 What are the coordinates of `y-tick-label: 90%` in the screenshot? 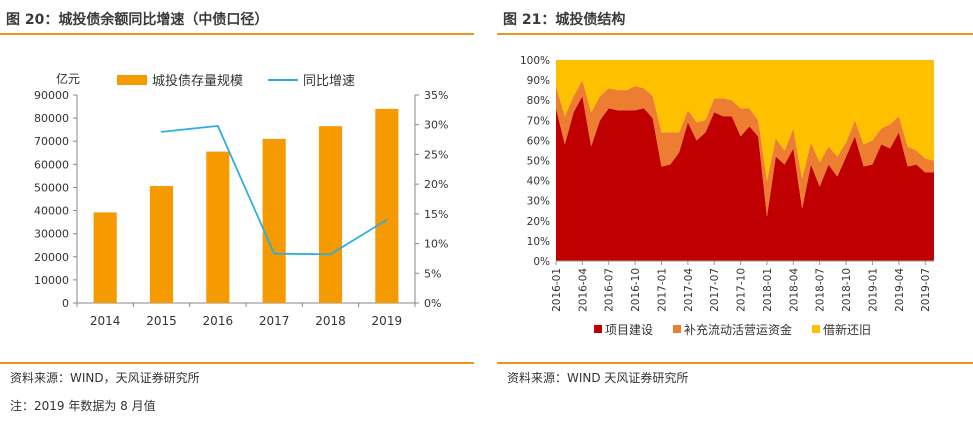 It's located at (538, 81).